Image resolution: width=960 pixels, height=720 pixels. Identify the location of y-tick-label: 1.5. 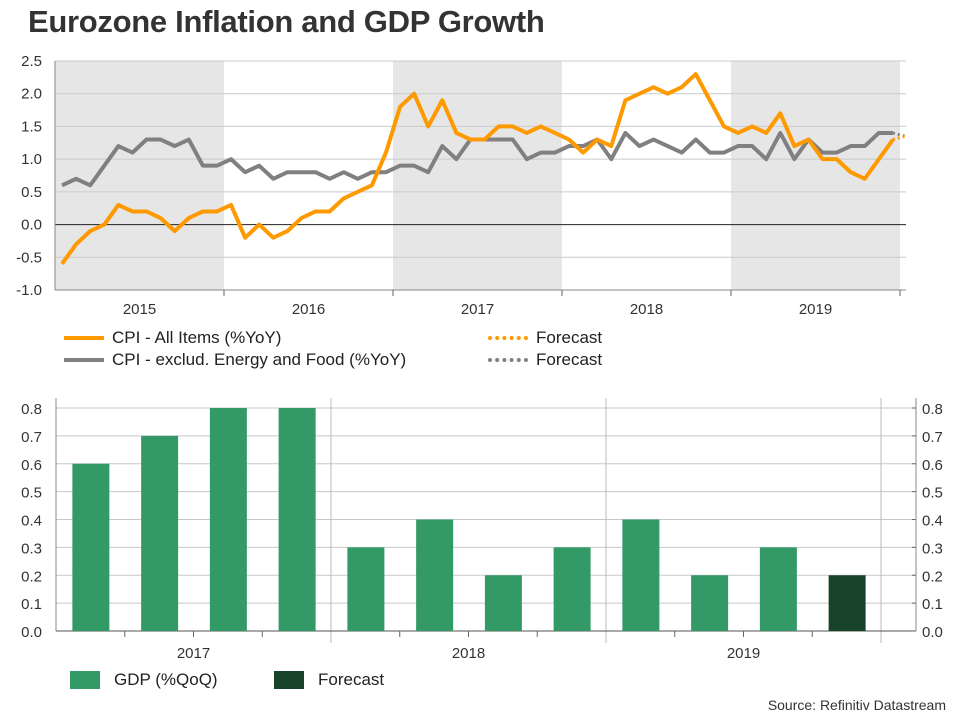
(31, 126).